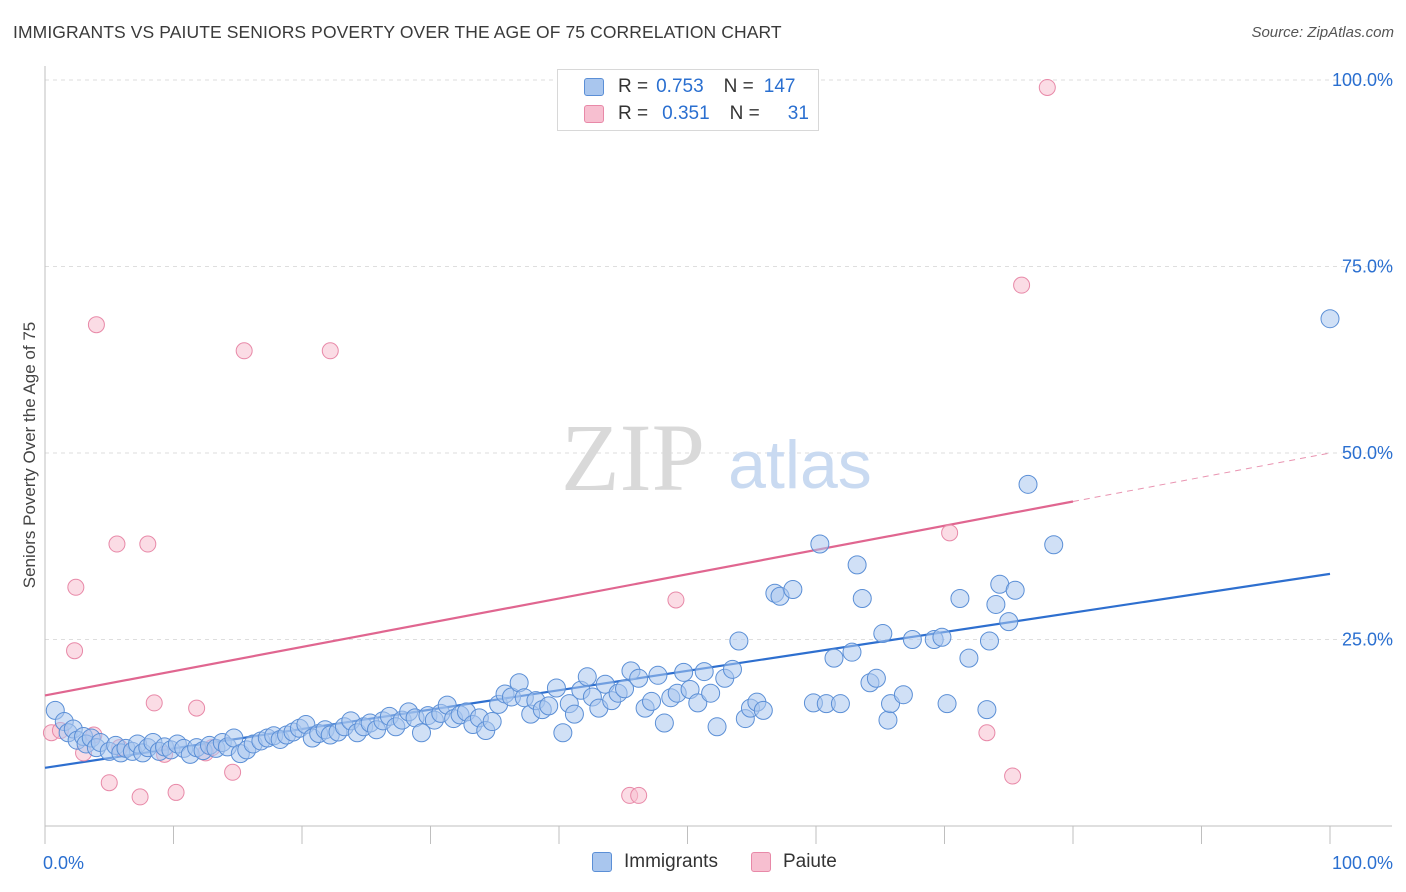 This screenshot has width=1406, height=892. Describe the element at coordinates (1367, 640) in the screenshot. I see `y-tick-label: 25.0%` at that location.